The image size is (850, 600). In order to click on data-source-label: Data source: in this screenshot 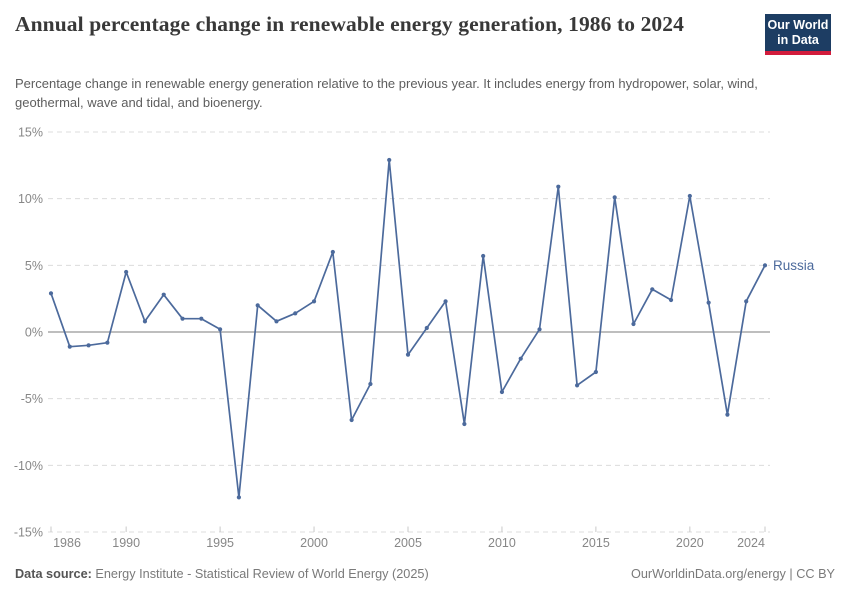, I will do `click(53, 574)`.